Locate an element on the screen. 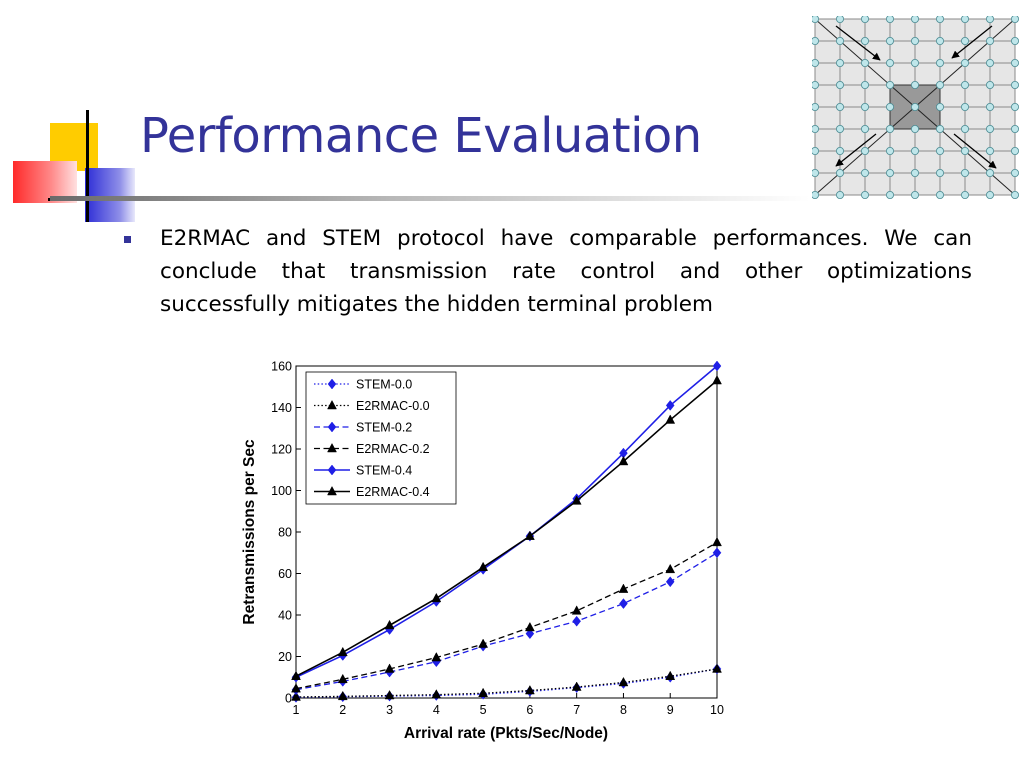  legend-entry: STEM-0.4 is located at coordinates (363, 471).